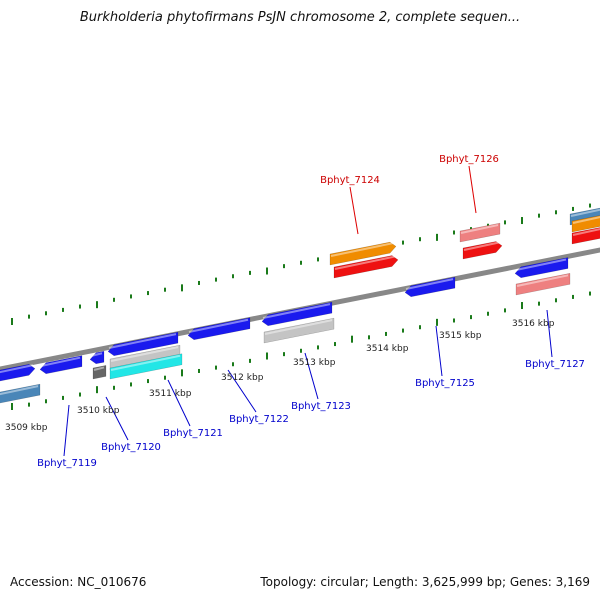 The height and width of the screenshot is (600, 600). Describe the element at coordinates (314, 363) in the screenshot. I see `scale-label: 3513 kbp` at that location.